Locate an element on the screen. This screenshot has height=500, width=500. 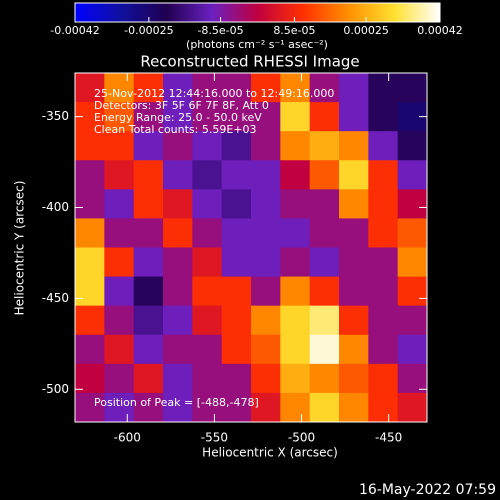
annotation: Detectors: 3F 5F 6F 7F 8F, Att 0 is located at coordinates (181, 105).